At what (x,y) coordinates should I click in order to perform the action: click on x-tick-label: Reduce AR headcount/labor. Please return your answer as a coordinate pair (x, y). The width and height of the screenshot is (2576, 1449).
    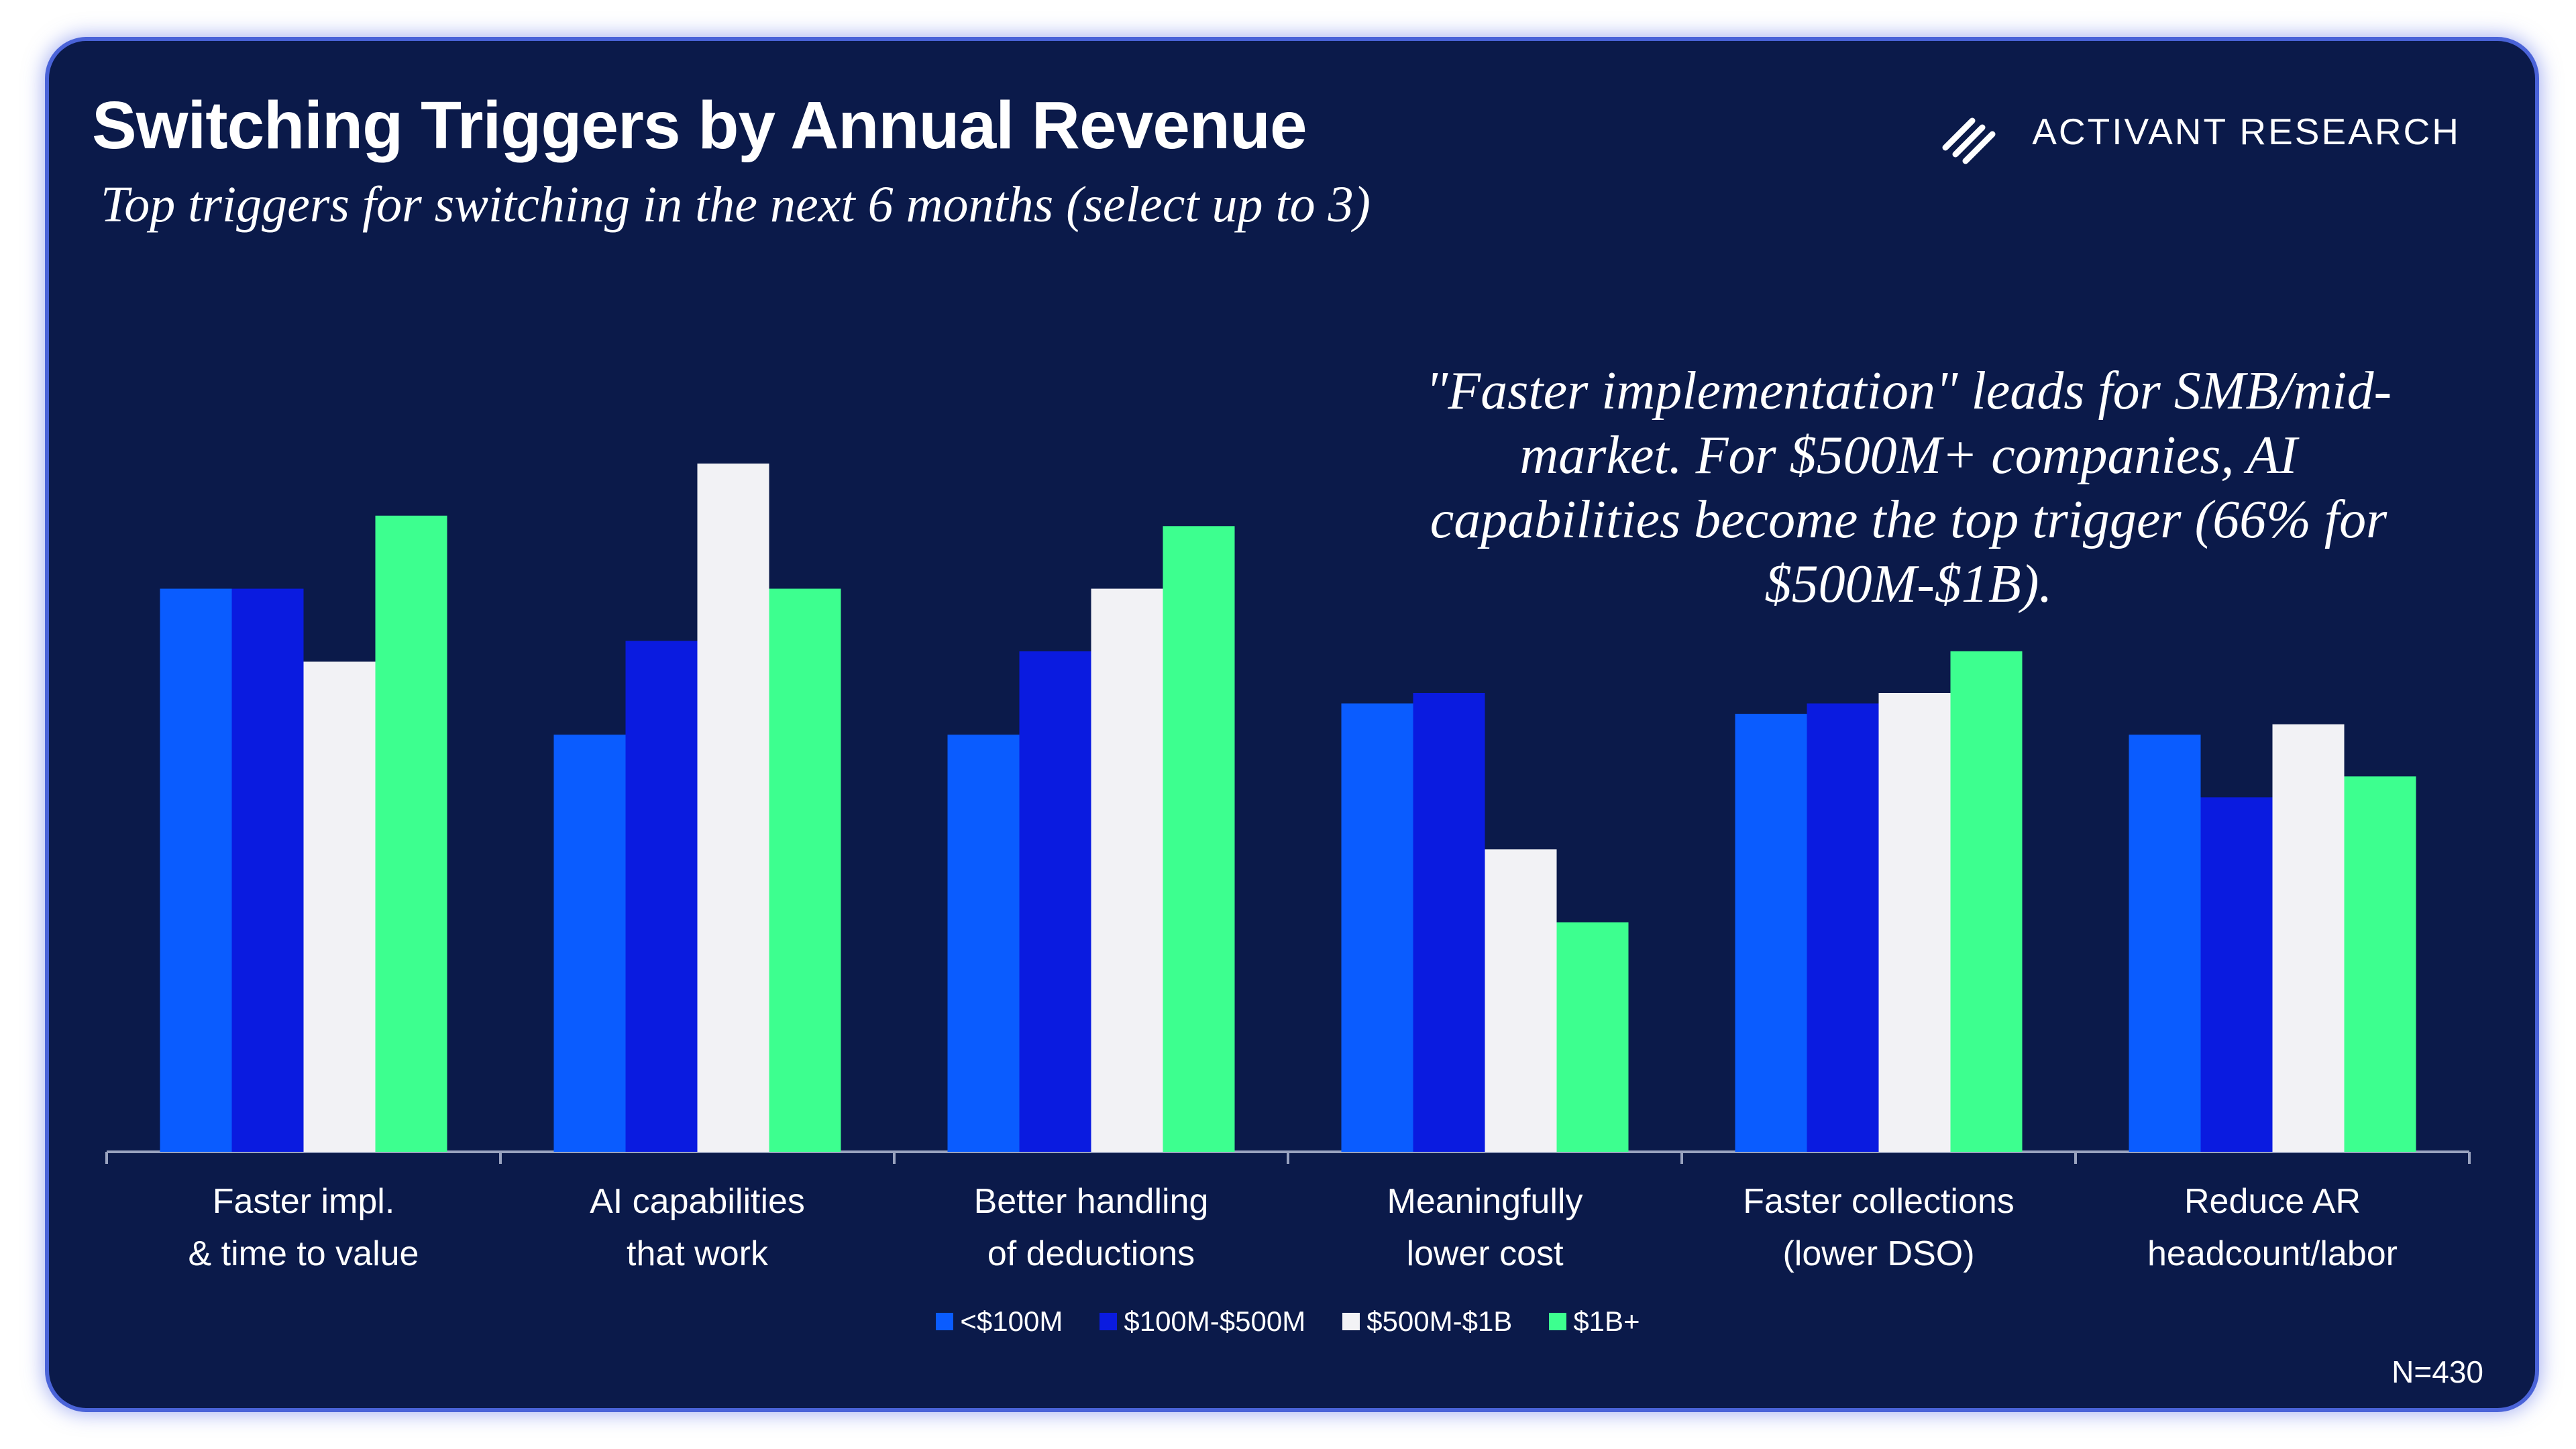
    Looking at the image, I should click on (2272, 1227).